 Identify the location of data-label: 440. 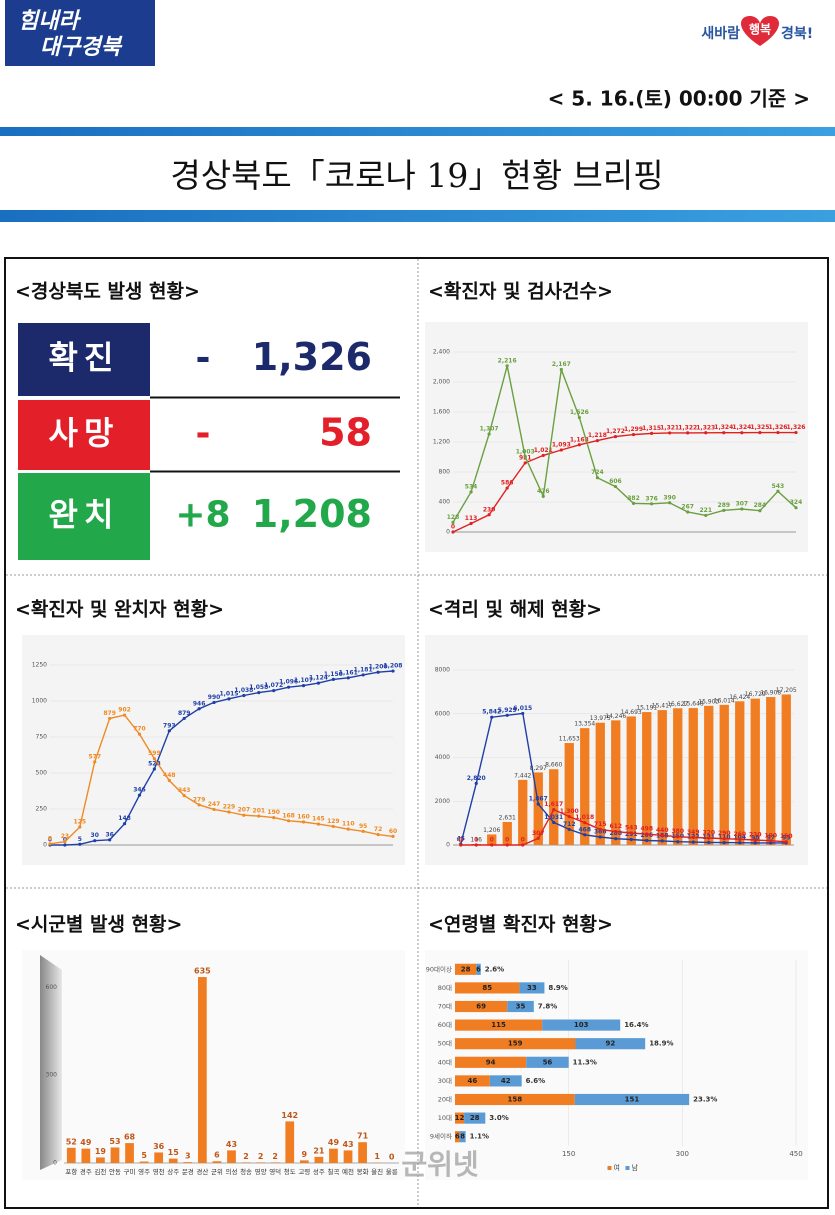
(662, 830).